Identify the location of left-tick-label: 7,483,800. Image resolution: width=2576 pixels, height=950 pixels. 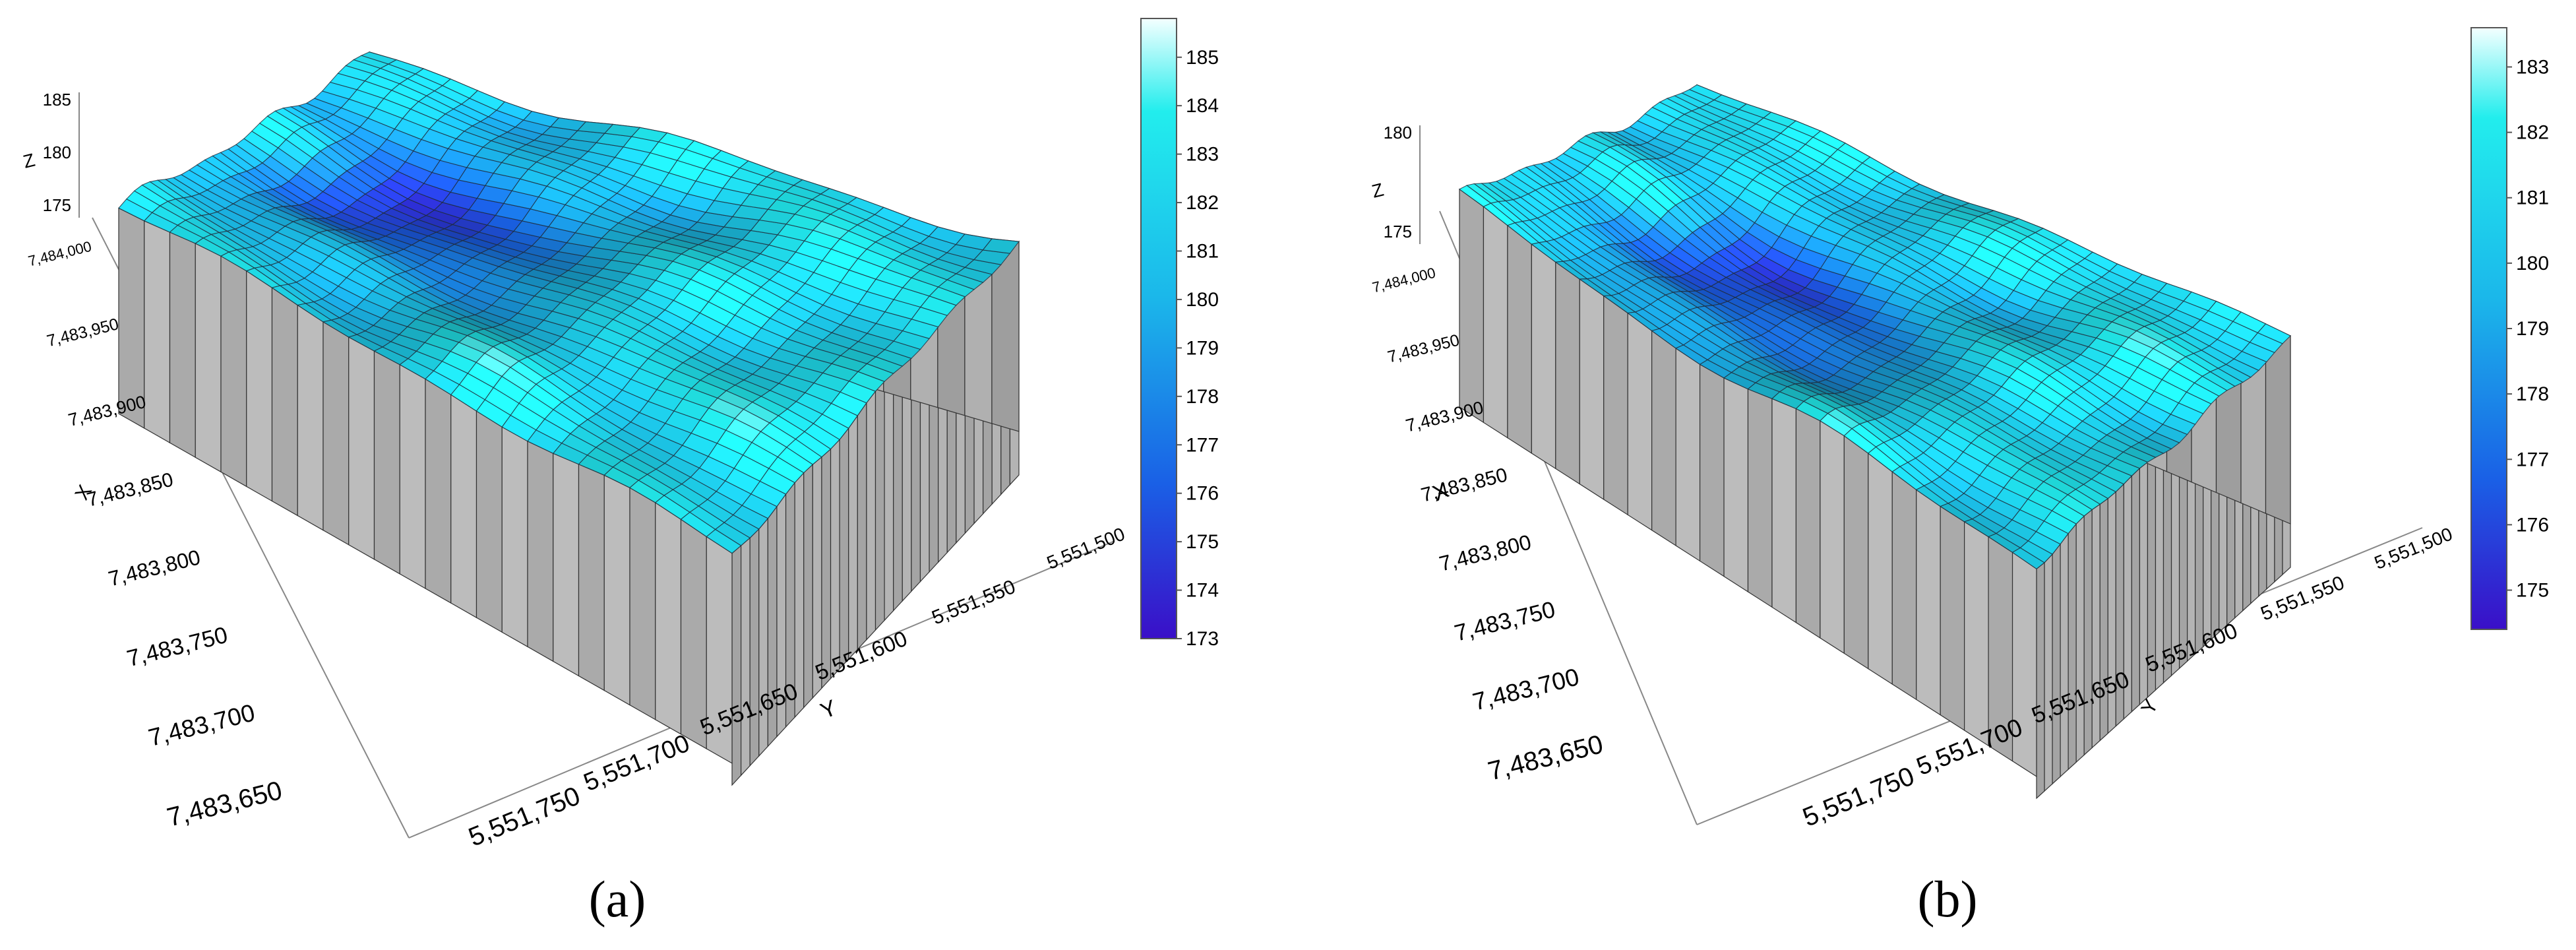
(154, 567).